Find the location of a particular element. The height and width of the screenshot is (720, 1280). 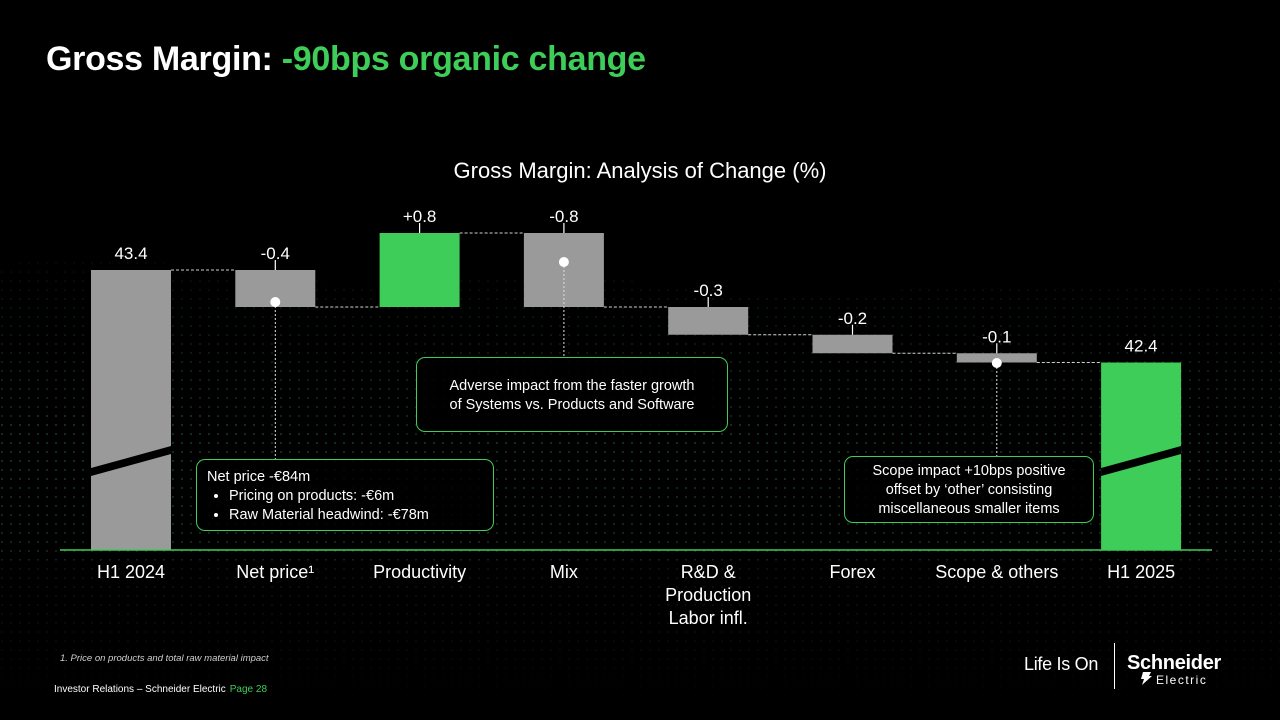

footer-text: Investor Relations – Schneider Electric is located at coordinates (140, 689).